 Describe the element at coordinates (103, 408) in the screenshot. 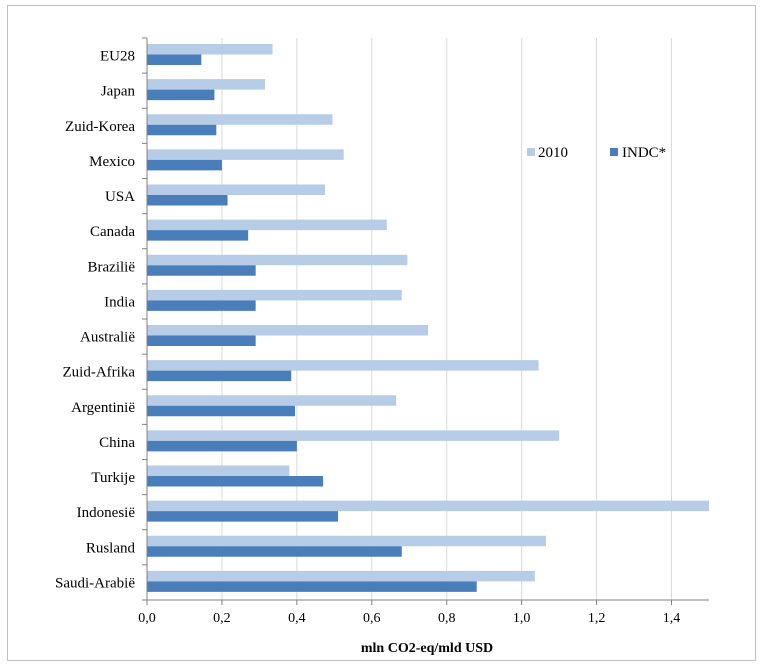

I see `category-label: Argentiniё` at that location.